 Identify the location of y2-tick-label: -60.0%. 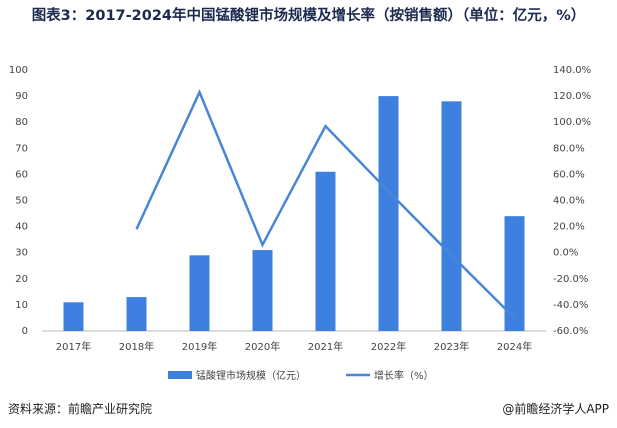
(570, 331).